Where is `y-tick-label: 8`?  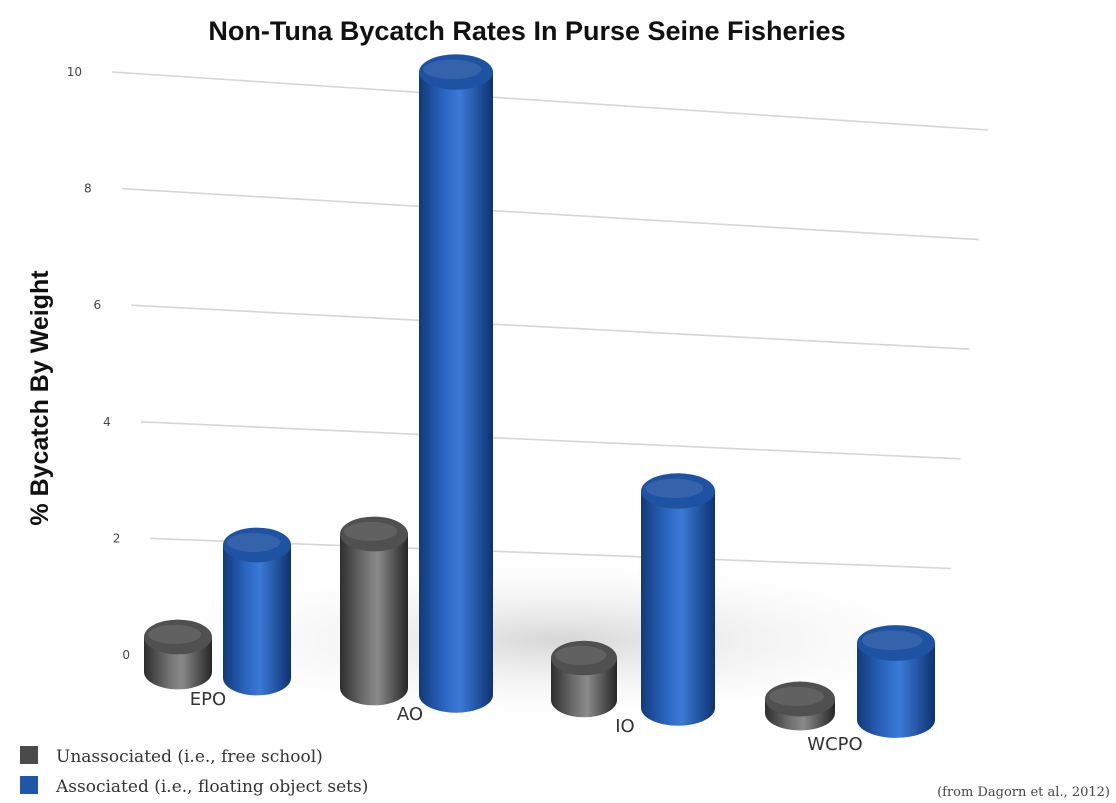 y-tick-label: 8 is located at coordinates (88, 189).